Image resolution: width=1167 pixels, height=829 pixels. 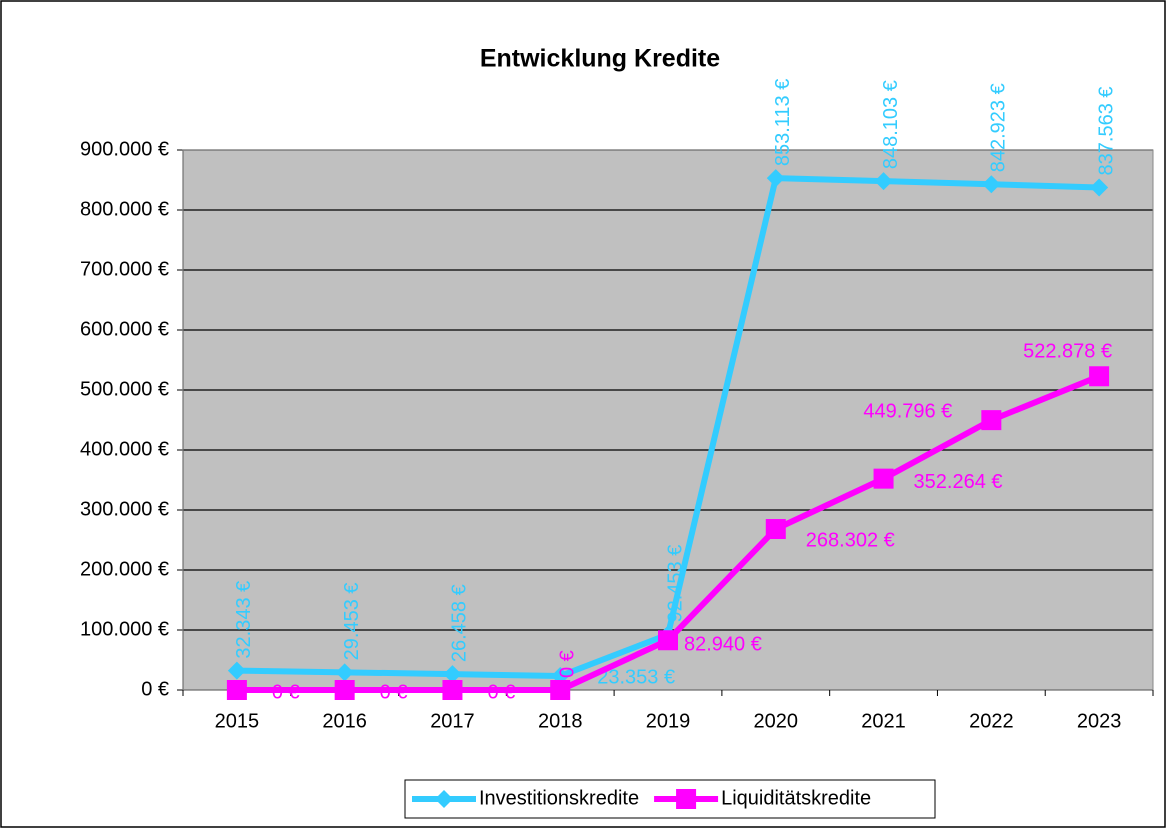 What do you see at coordinates (124, 329) in the screenshot?
I see `y-tick-label: 600.000 €` at bounding box center [124, 329].